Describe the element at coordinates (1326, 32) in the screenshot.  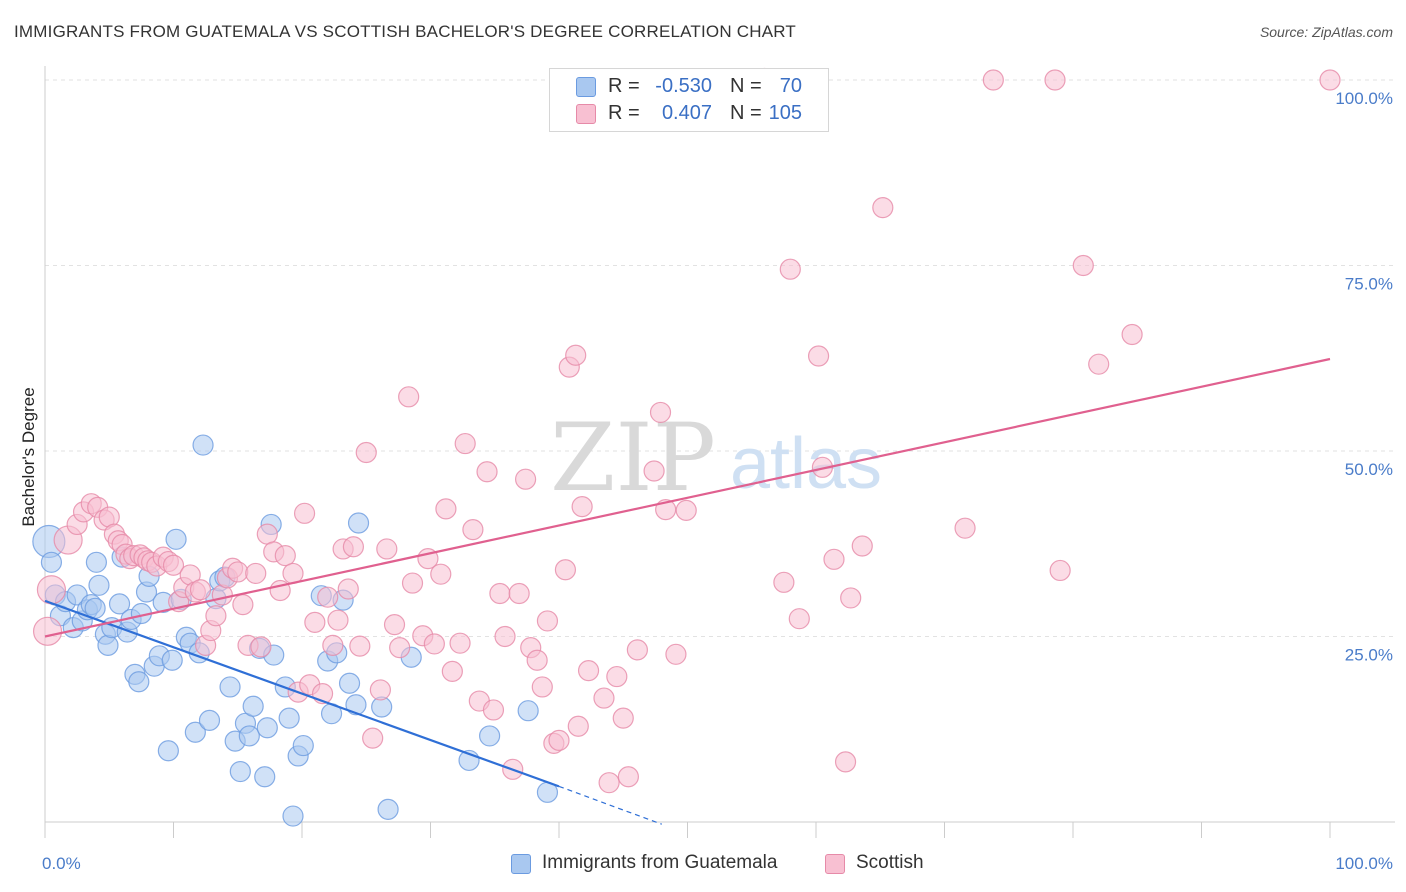
I see `chart-source: Source: ZipAtlas.com` at that location.